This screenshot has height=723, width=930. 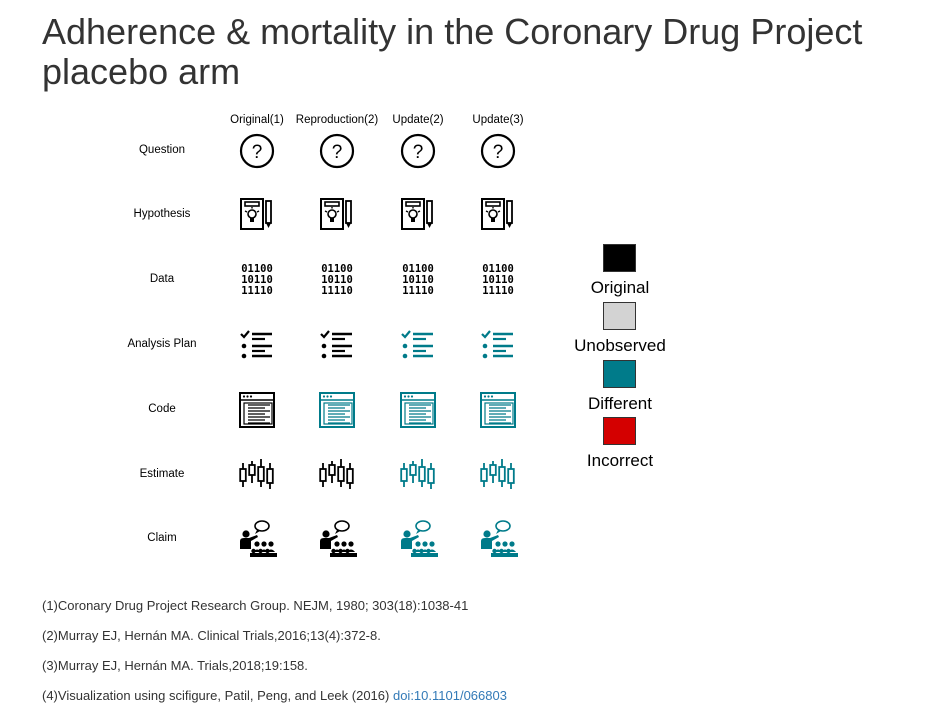 I want to click on row-label: Code, so click(x=162, y=409).